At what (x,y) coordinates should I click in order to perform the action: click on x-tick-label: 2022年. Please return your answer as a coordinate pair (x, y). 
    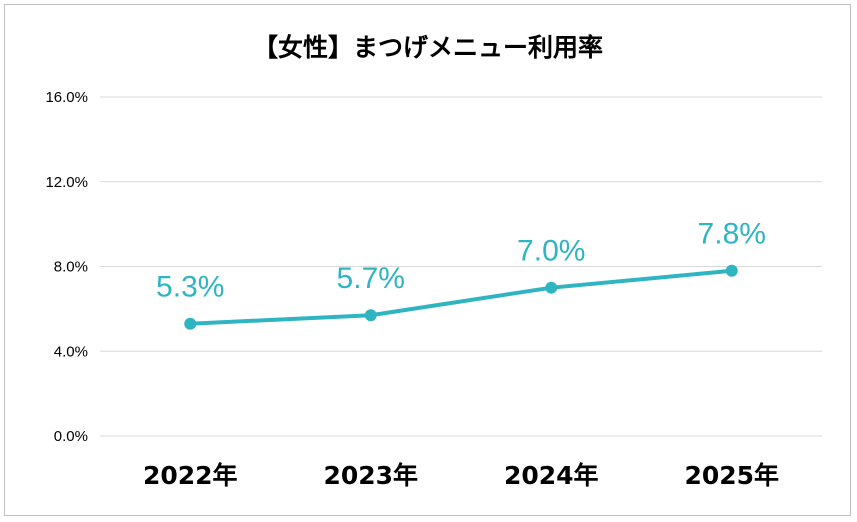
    Looking at the image, I should click on (190, 475).